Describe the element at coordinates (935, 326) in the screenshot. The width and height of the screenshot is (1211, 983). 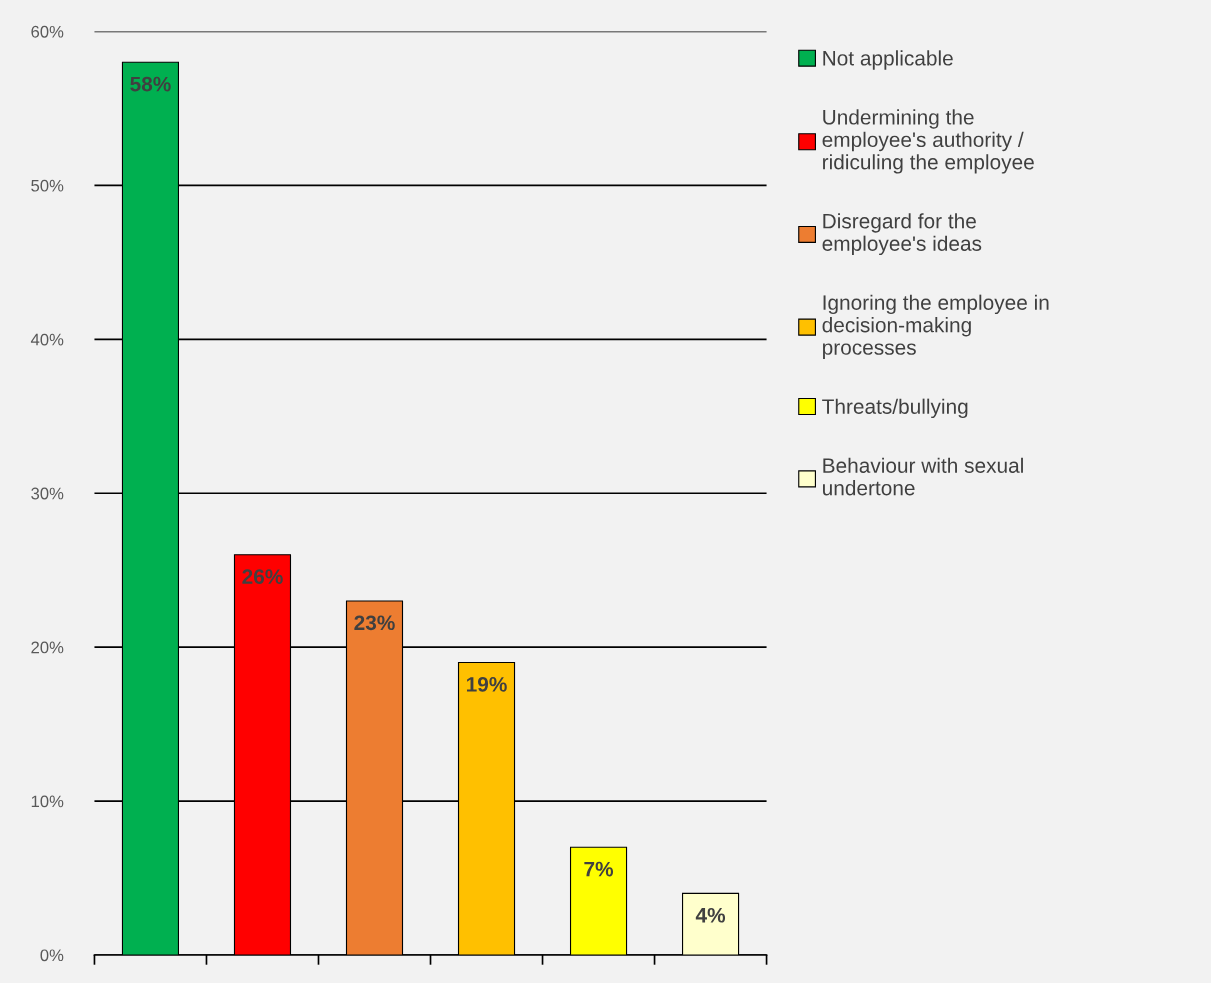
I see `legend-label: Ignoring the employee in decision-making processes` at that location.